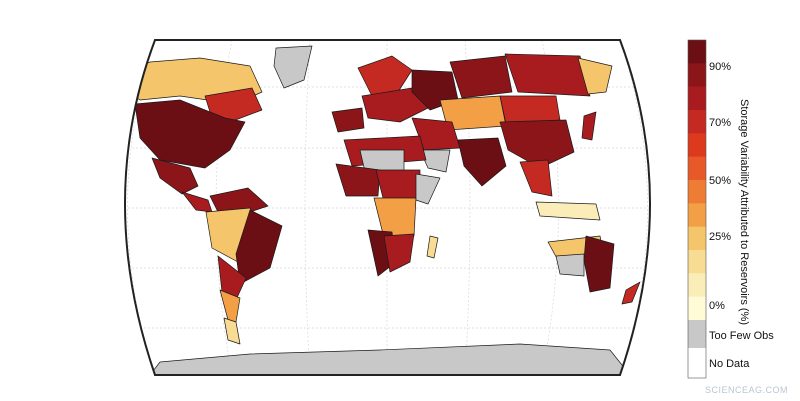 This screenshot has height=401, width=800. I want to click on region-madagascar, so click(432, 247).